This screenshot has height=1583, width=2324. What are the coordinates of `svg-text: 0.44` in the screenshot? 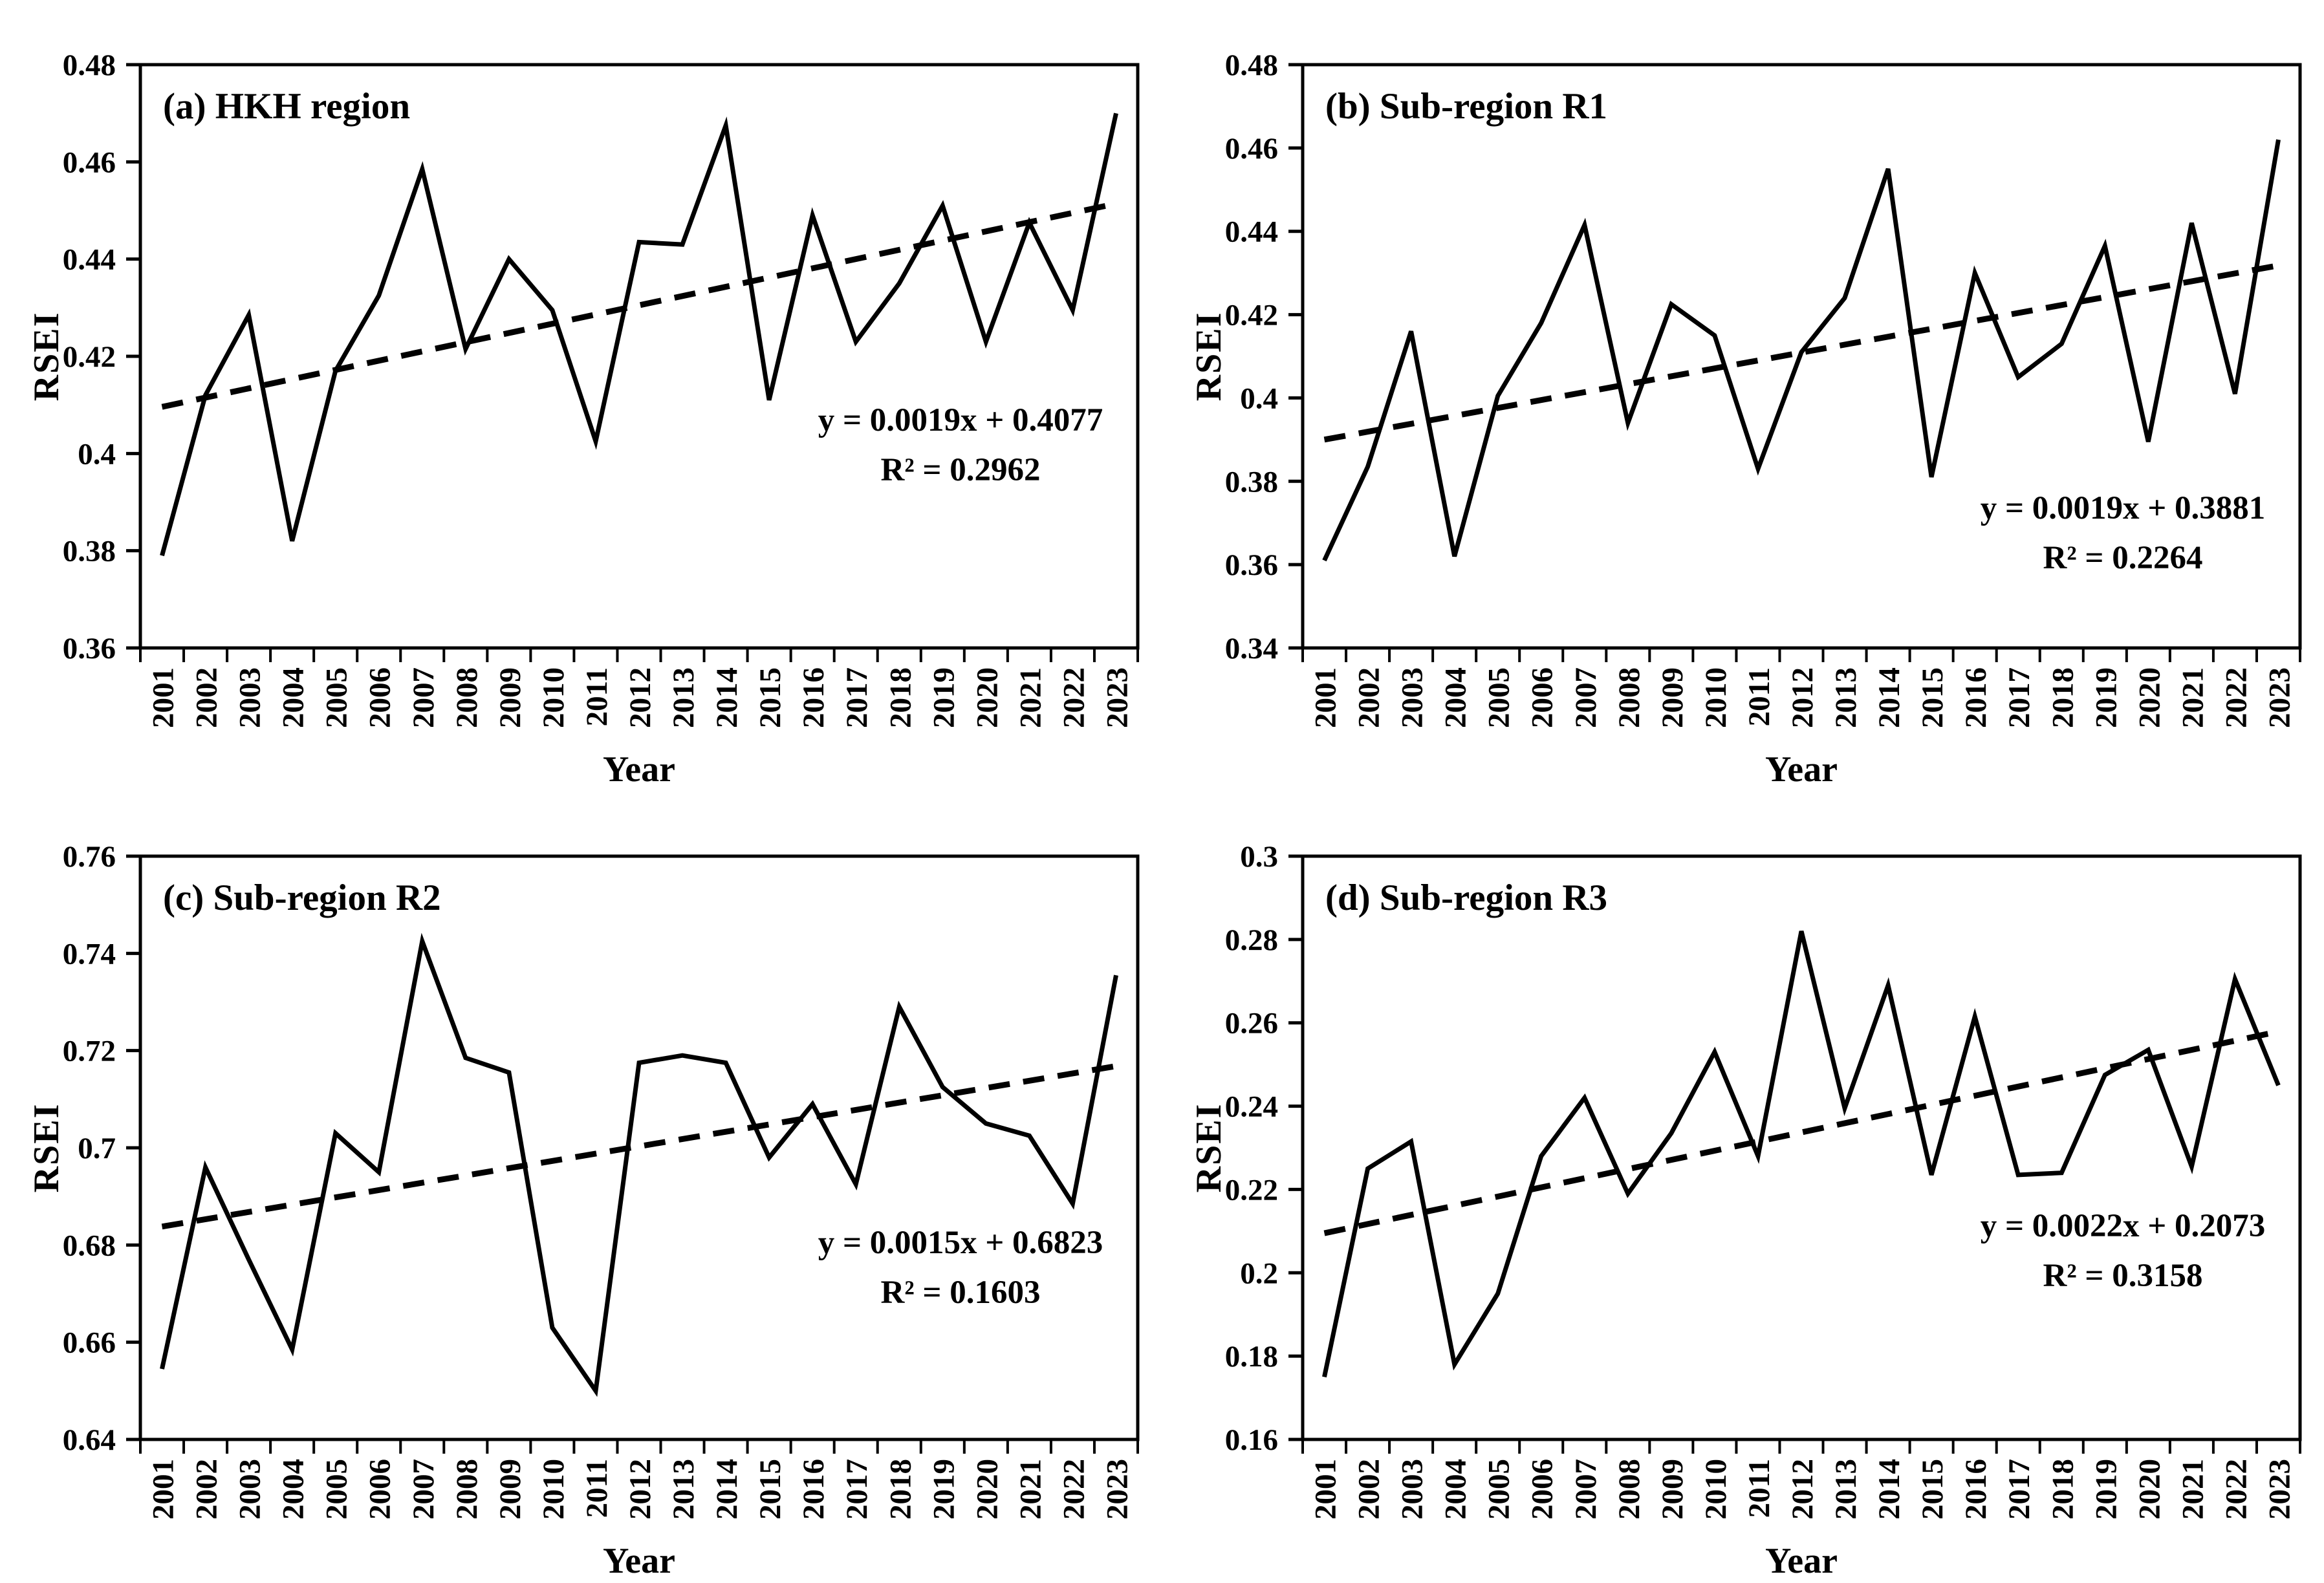 It's located at (89, 260).